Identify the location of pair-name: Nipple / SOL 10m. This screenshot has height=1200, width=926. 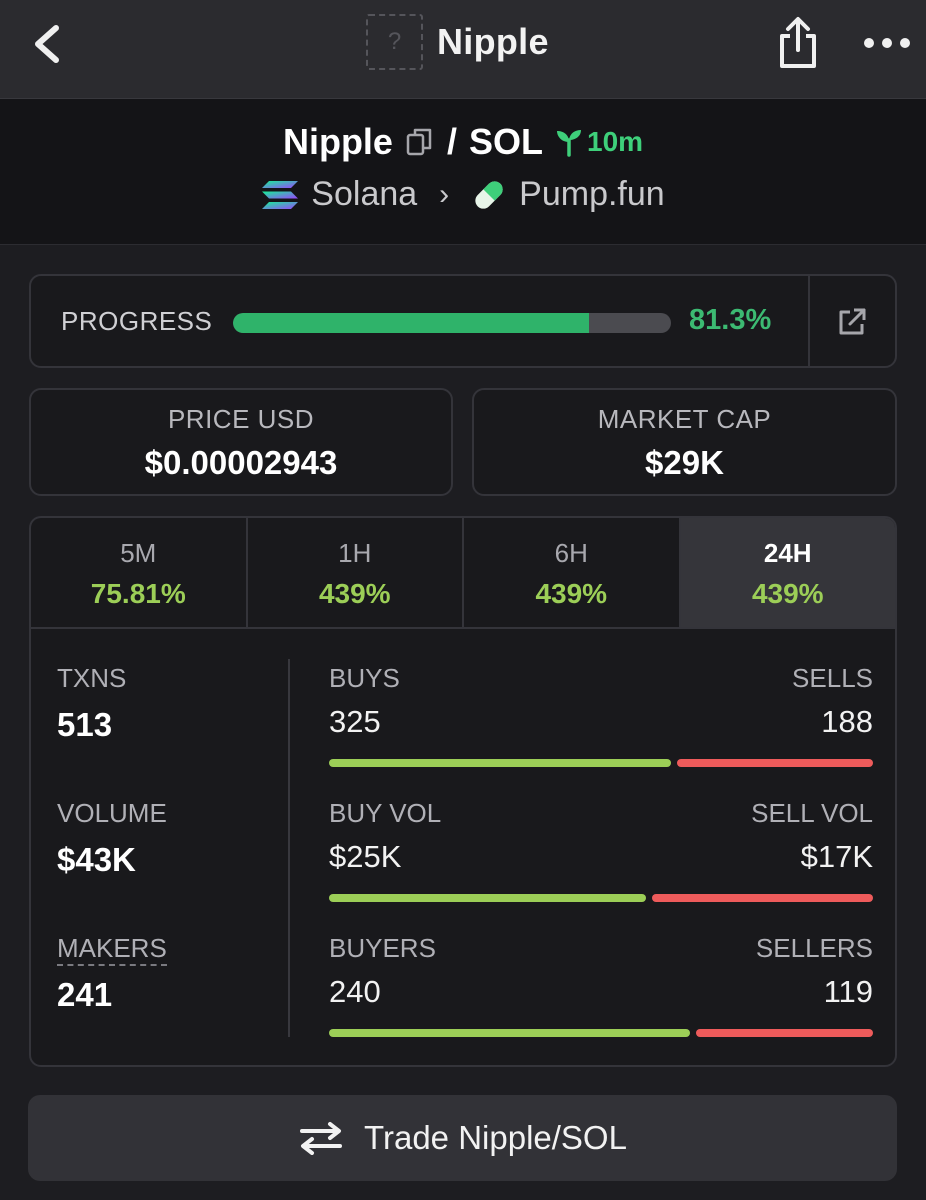
(463, 142).